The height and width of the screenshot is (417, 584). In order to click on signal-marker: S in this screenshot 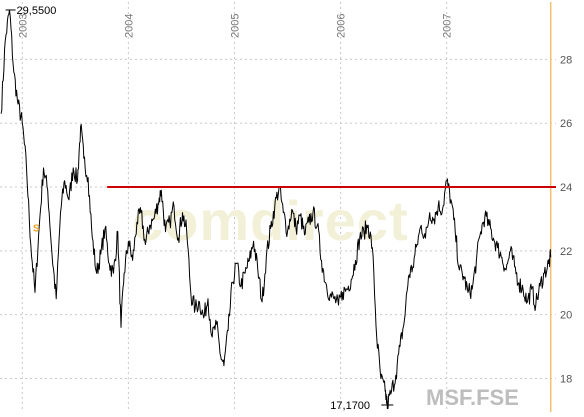, I will do `click(36, 229)`.